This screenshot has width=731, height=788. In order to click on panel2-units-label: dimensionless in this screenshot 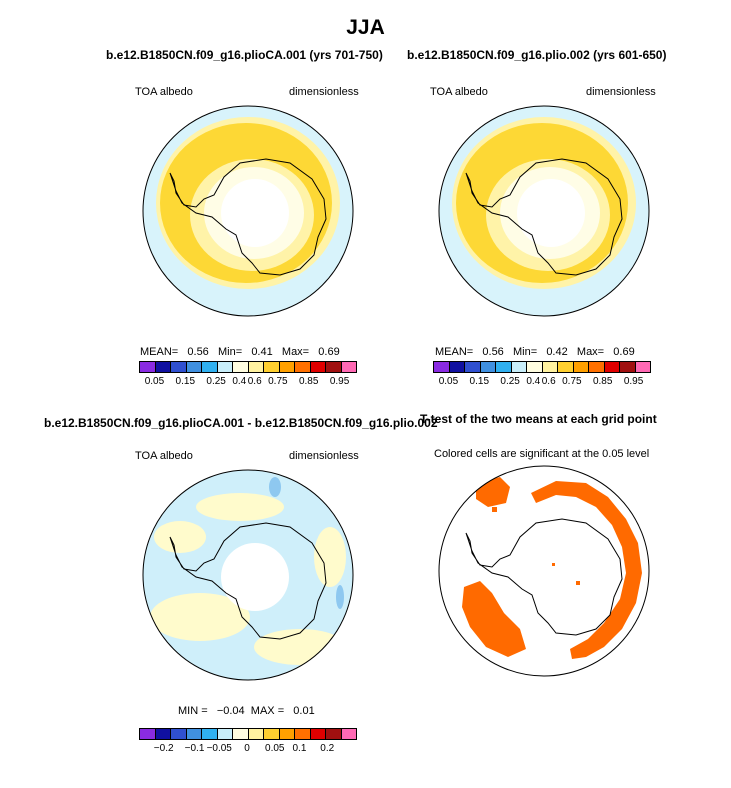, I will do `click(621, 92)`.